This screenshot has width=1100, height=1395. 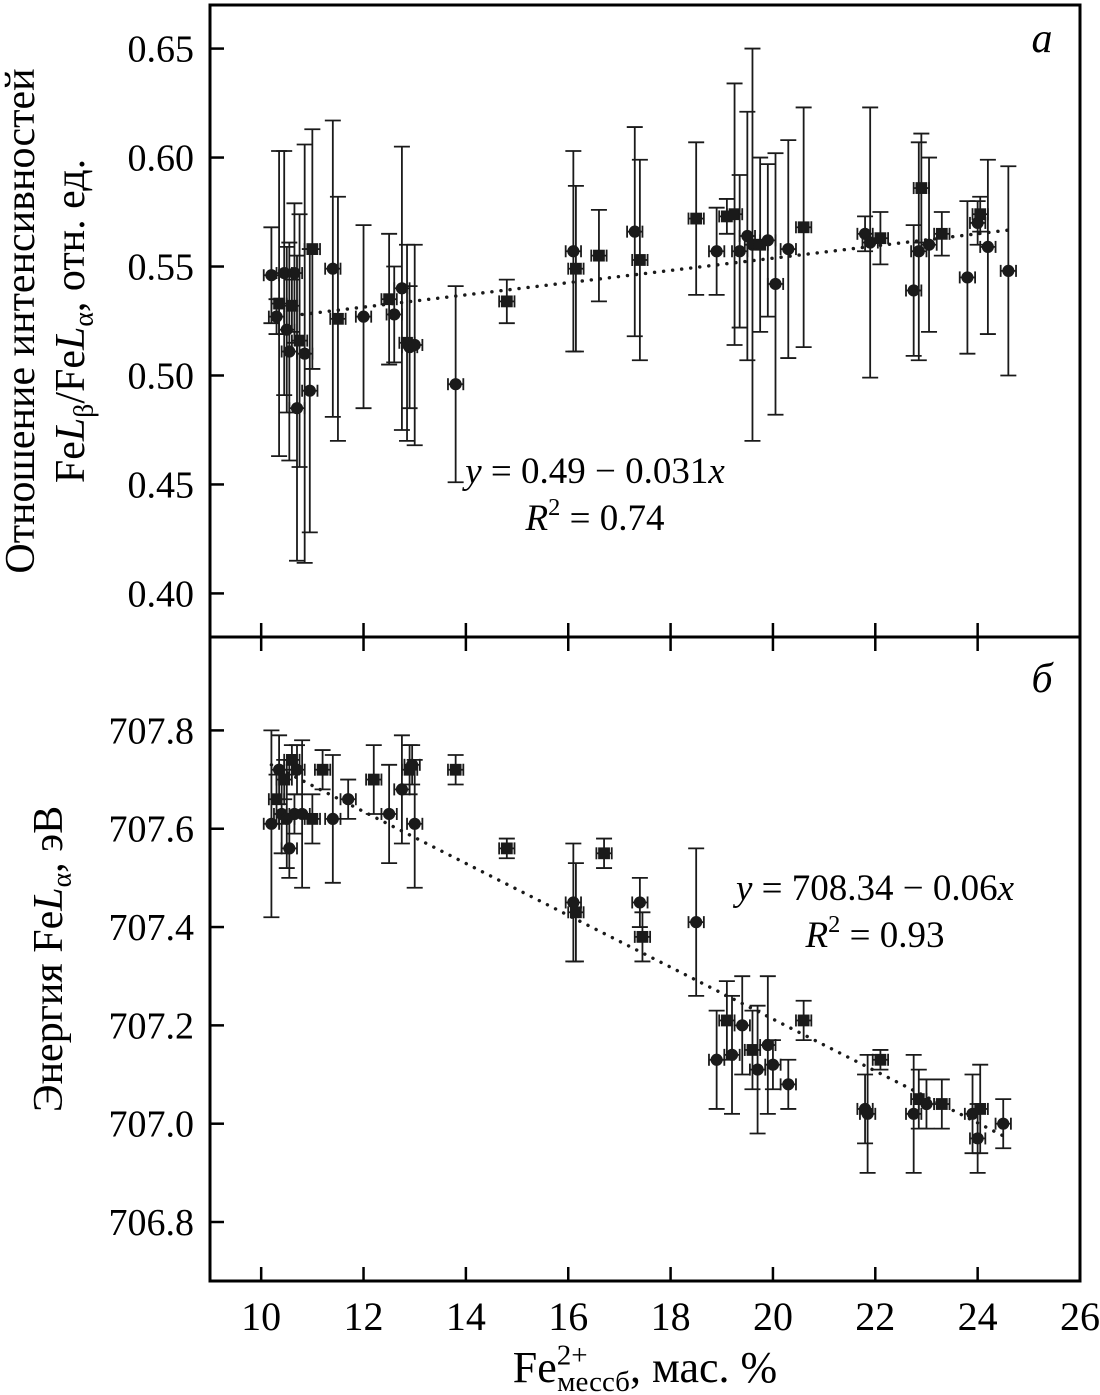 I want to click on y-tick-label: 706.8, so click(x=152, y=1223).